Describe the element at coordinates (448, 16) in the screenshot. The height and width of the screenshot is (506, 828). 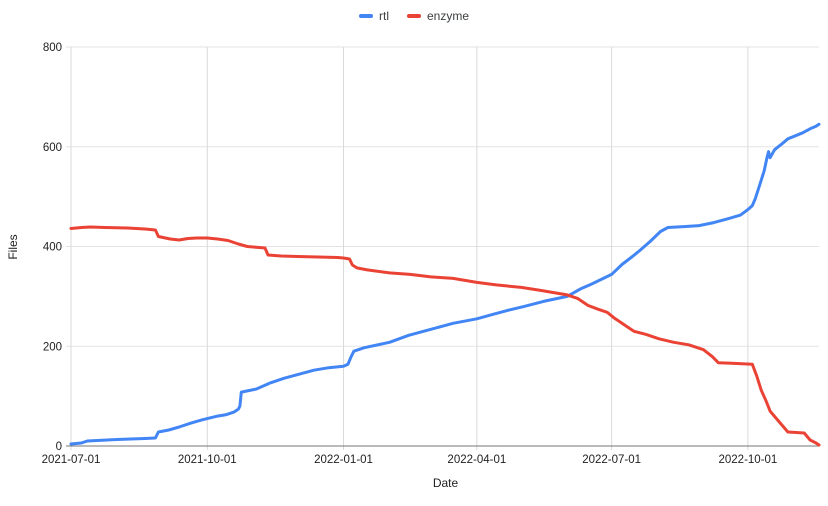
I see `legend-label-enzyme: enzyme` at that location.